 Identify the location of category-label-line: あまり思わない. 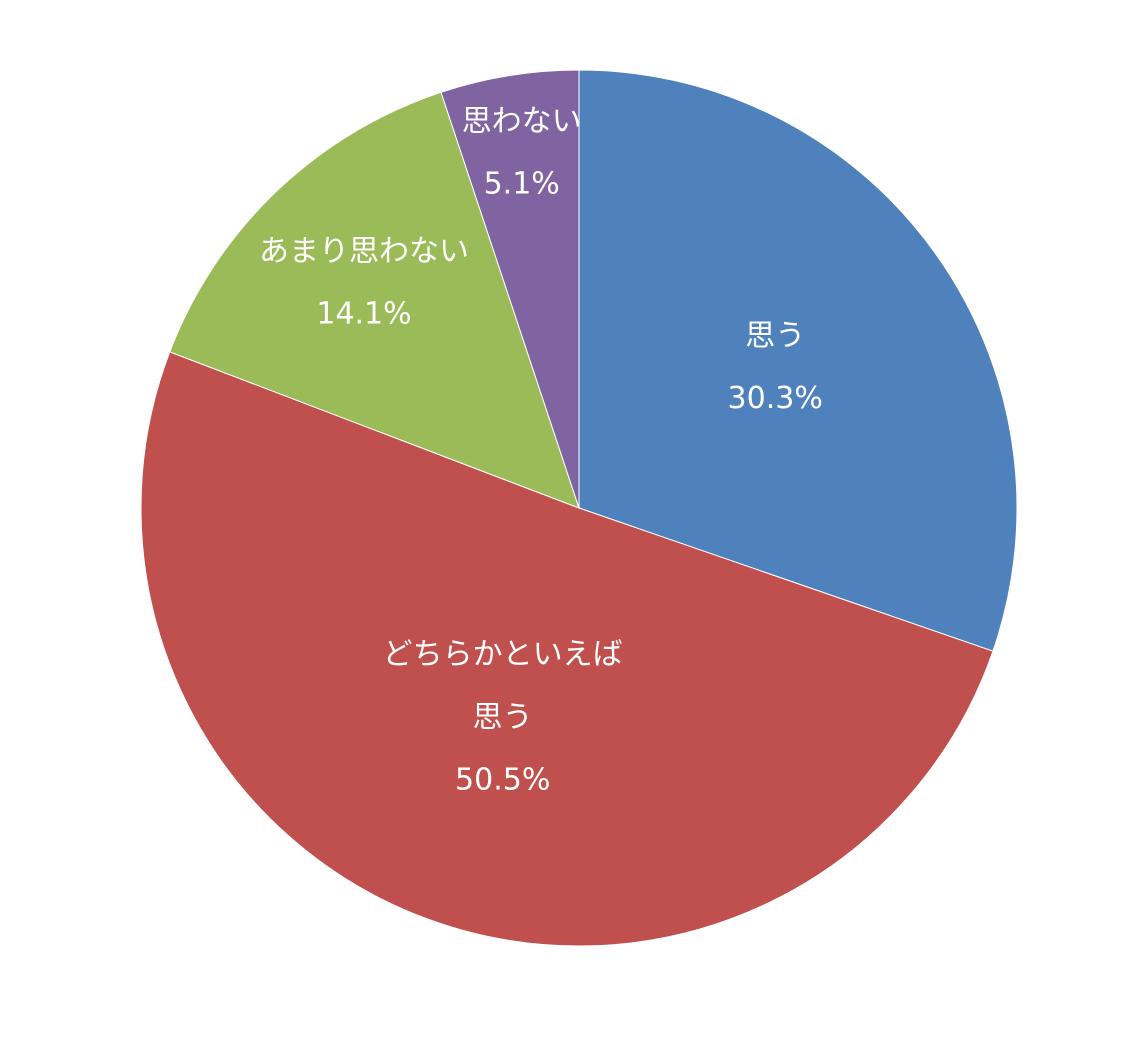
(364, 250).